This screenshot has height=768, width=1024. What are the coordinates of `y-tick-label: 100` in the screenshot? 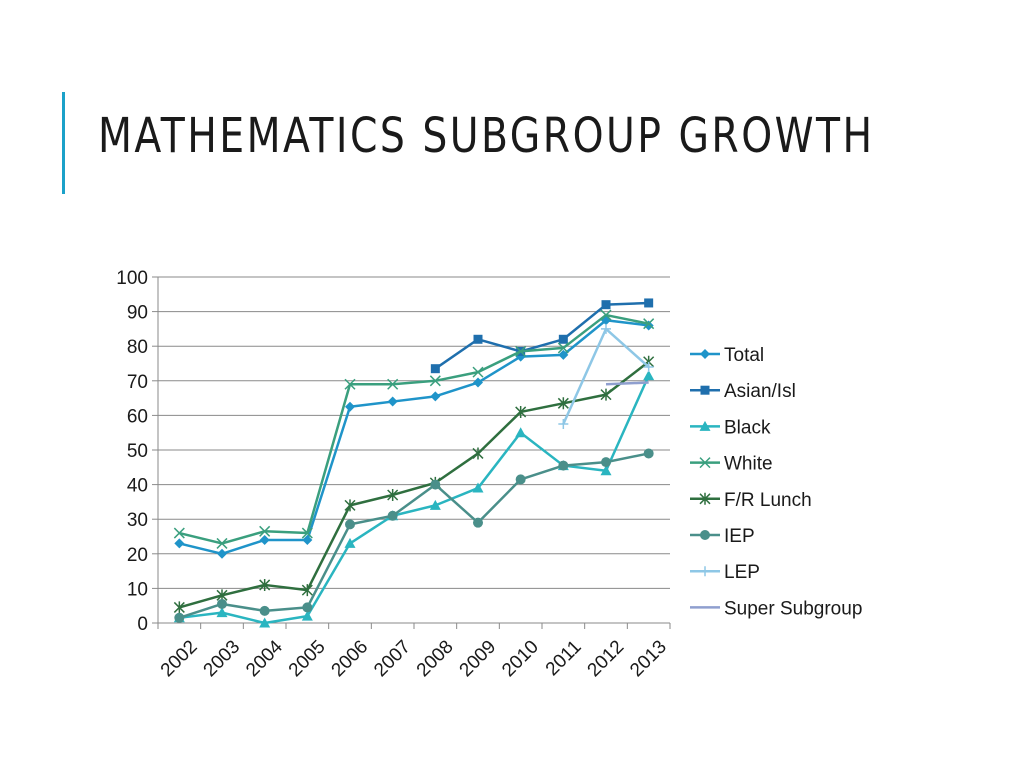 It's located at (132, 278).